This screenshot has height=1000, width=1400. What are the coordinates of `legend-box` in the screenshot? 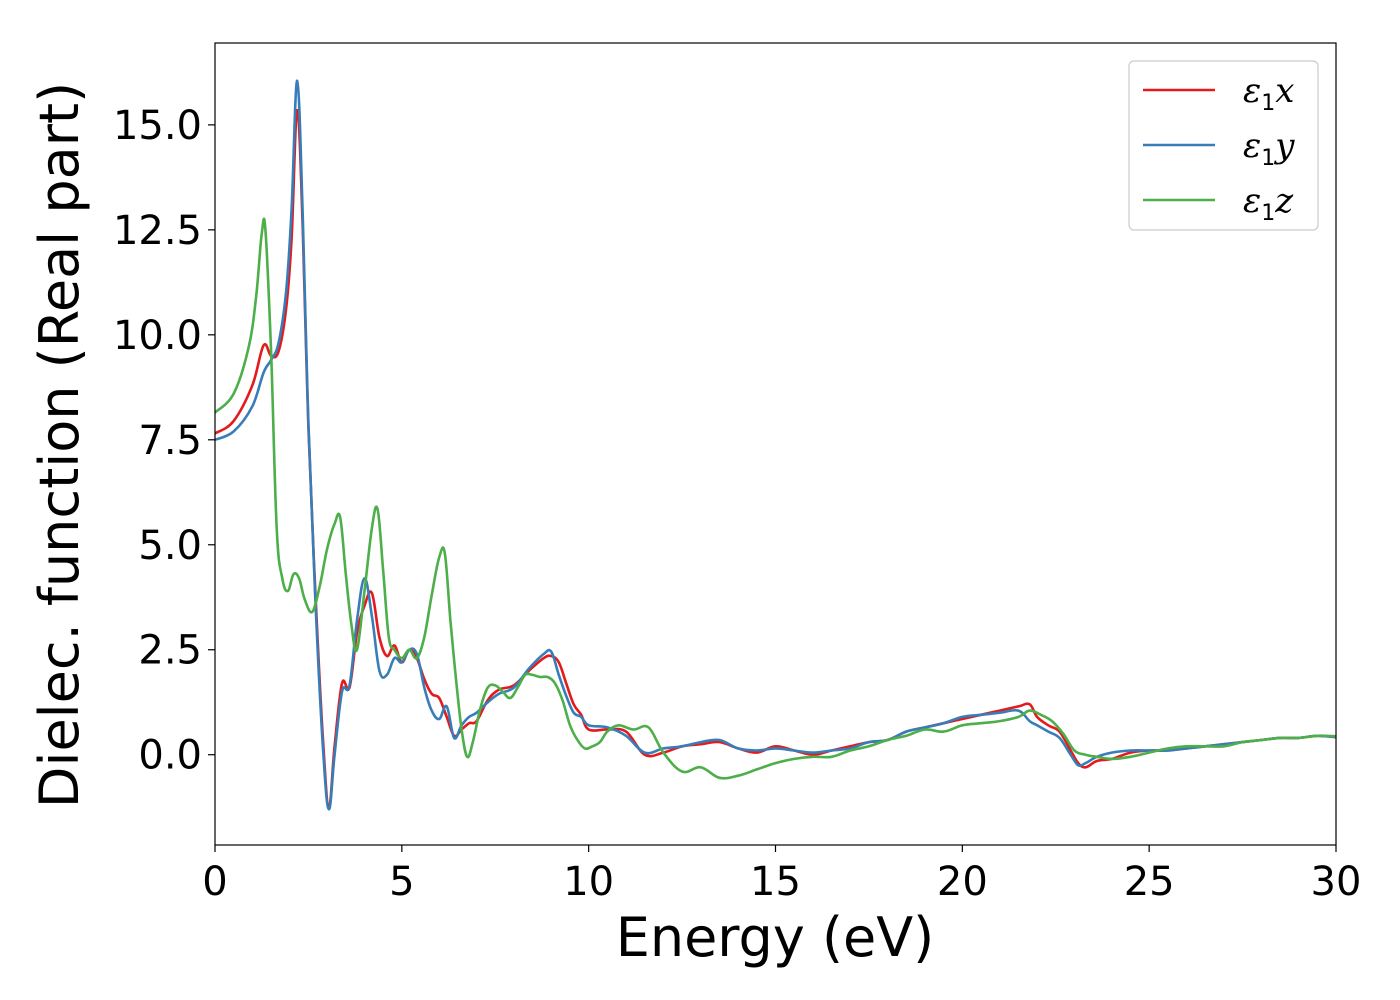 It's located at (1223, 145).